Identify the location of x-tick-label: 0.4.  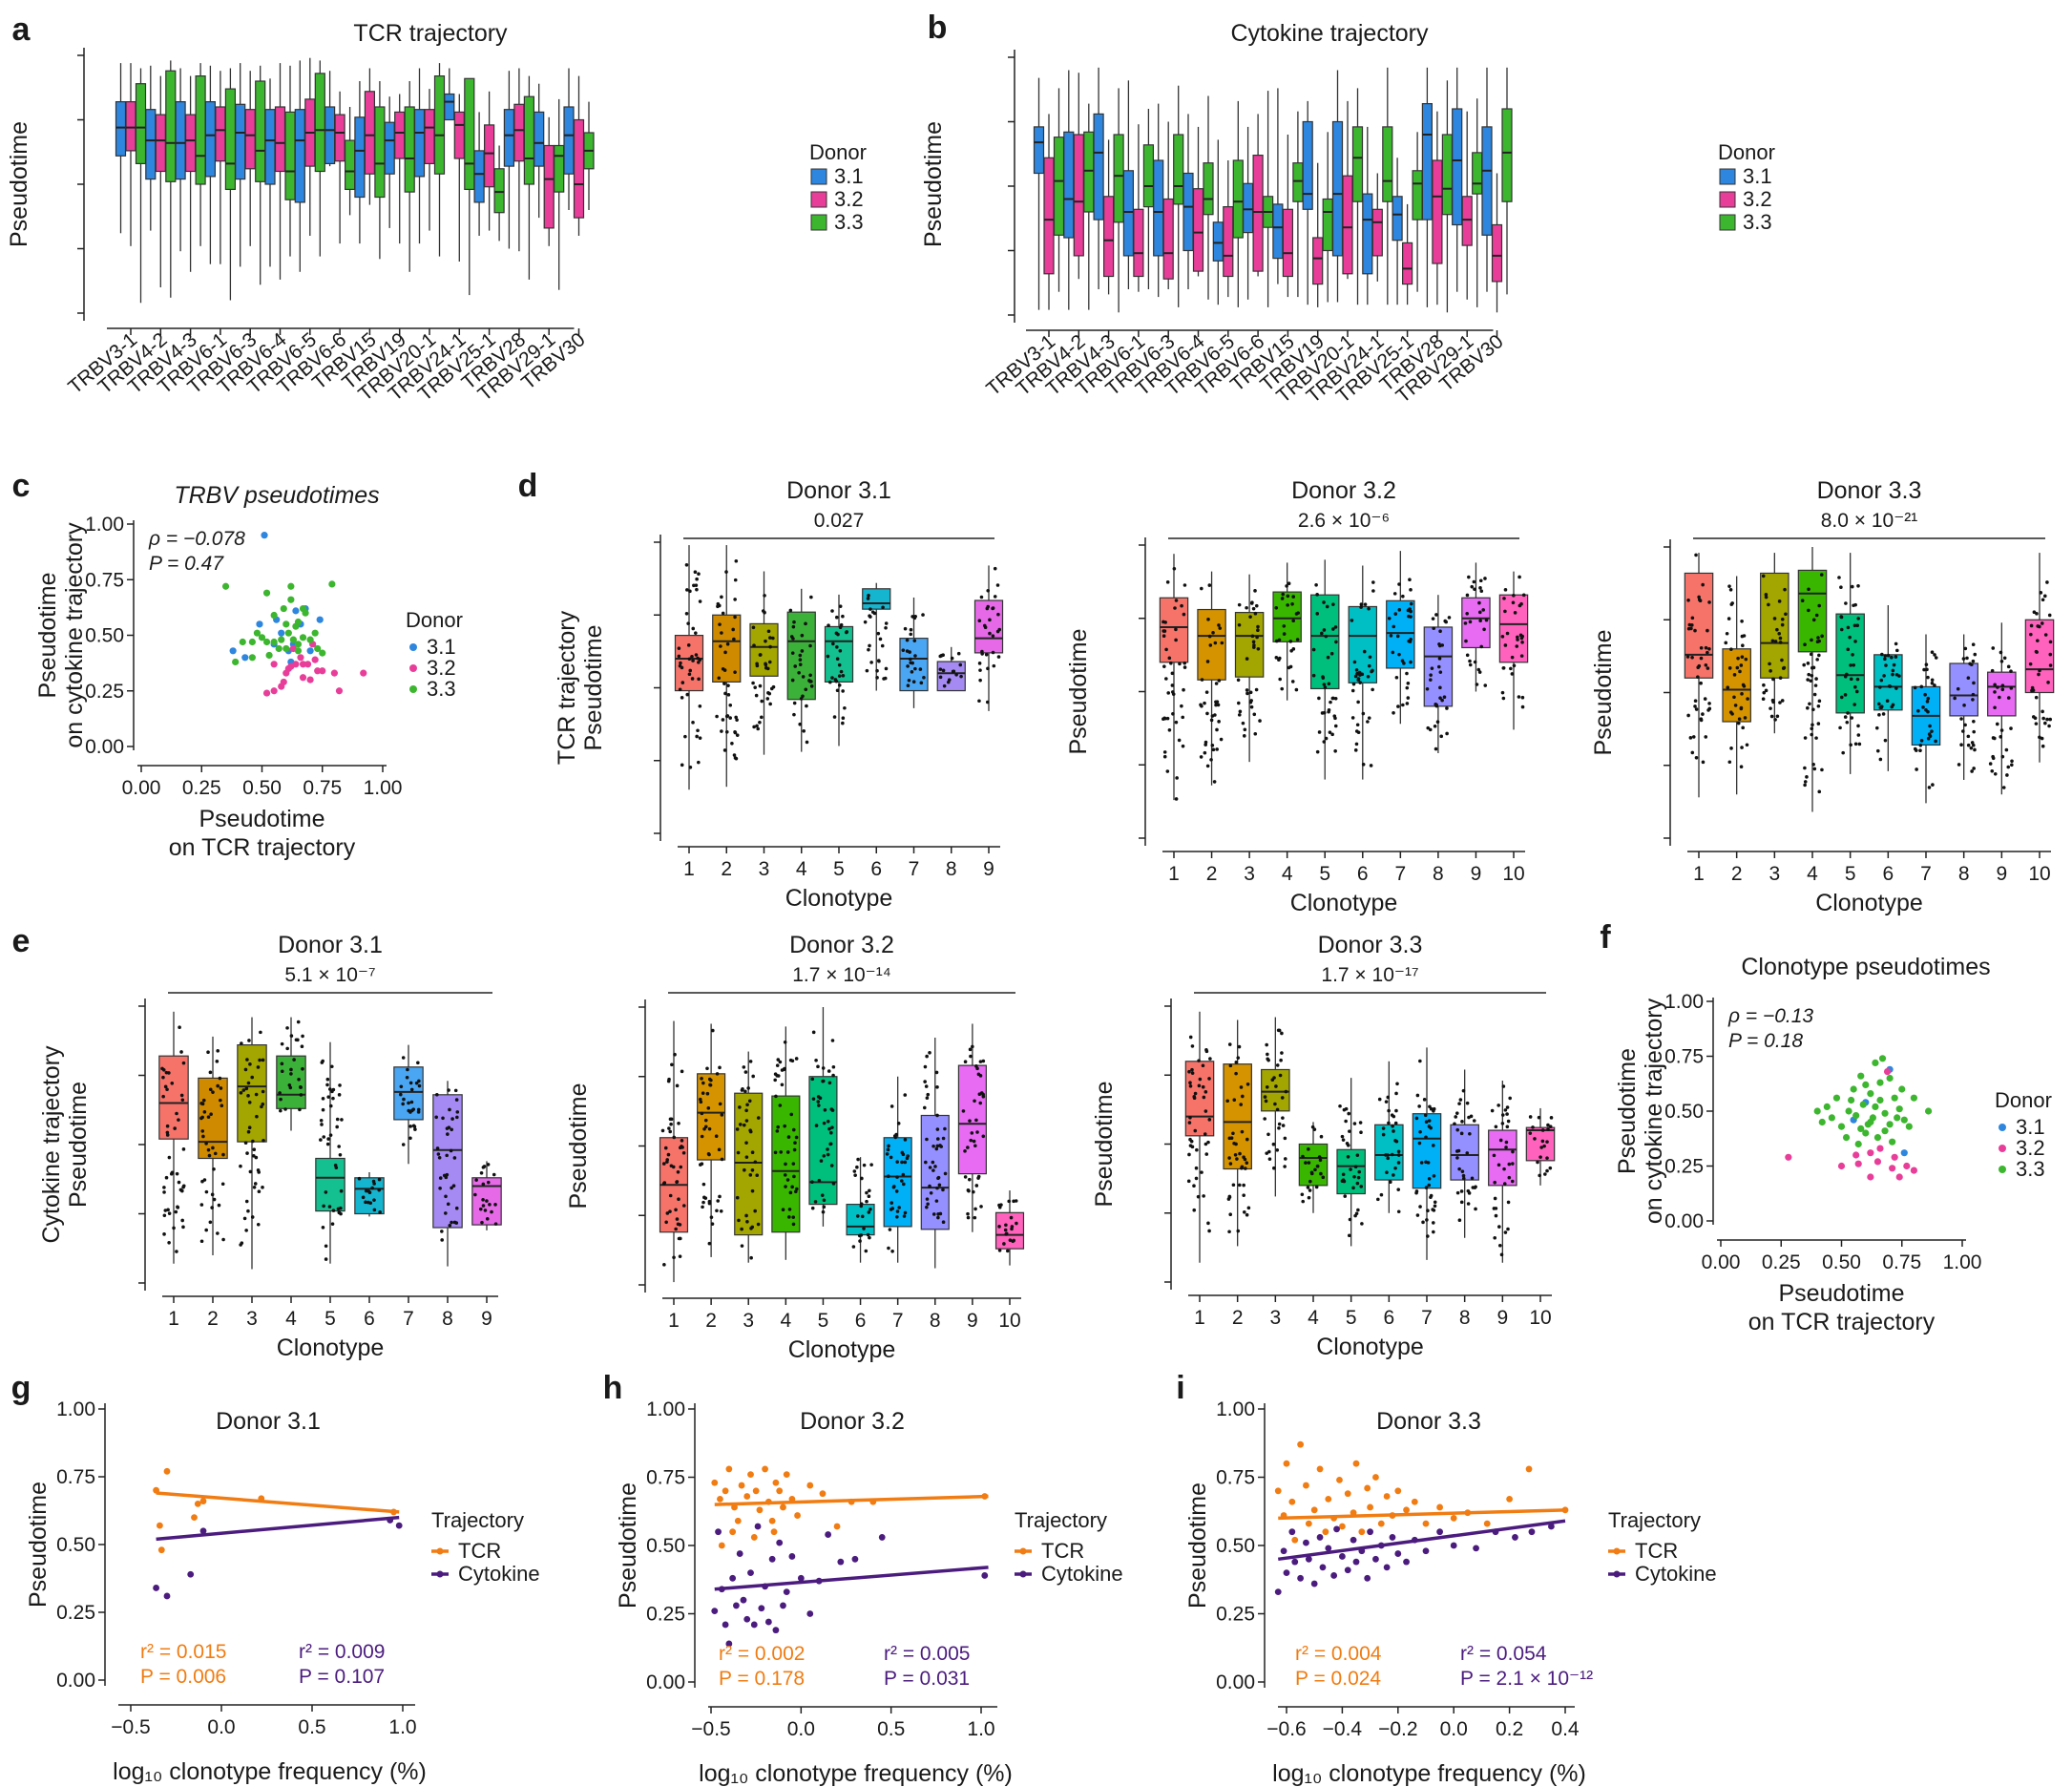
(1565, 1729).